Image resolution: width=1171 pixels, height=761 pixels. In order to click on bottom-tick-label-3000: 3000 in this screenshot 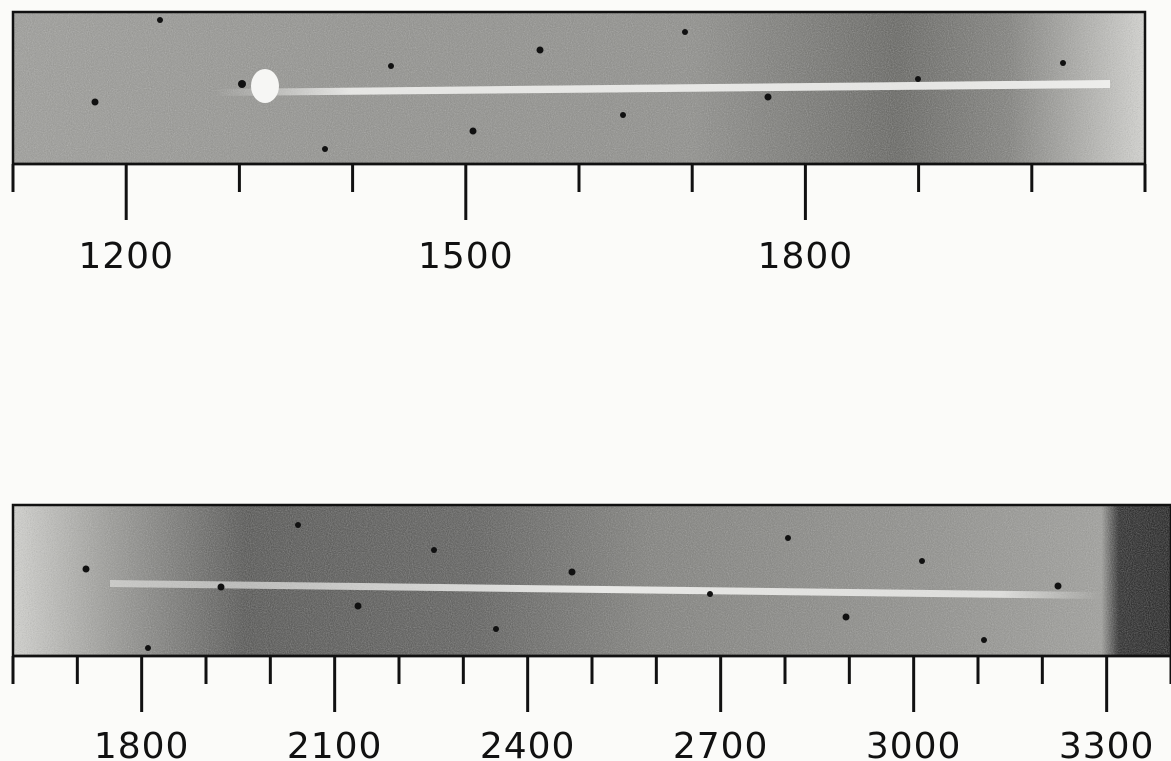, I will do `click(914, 743)`.